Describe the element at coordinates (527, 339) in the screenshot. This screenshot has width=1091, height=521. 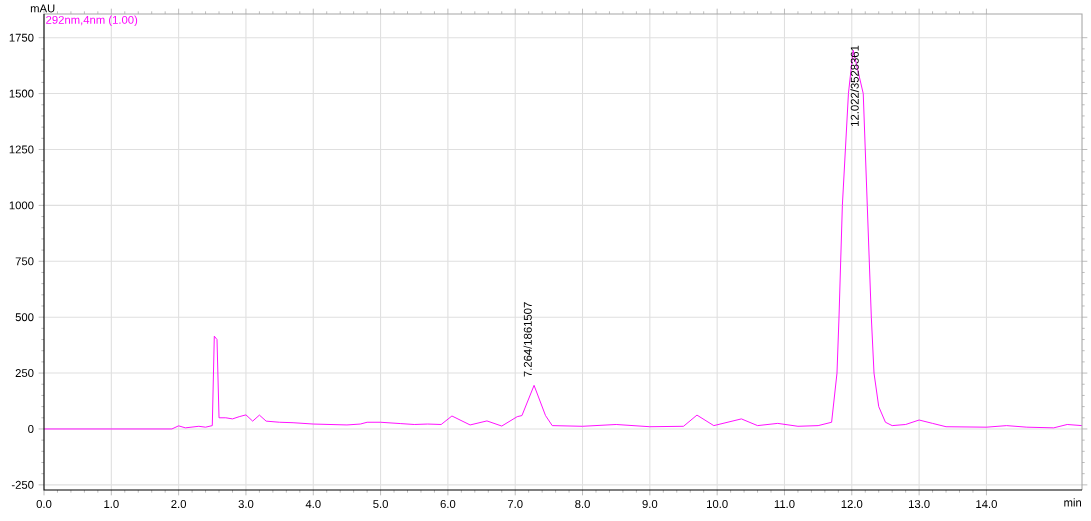
I see `annotation: 7.264/1861507` at that location.